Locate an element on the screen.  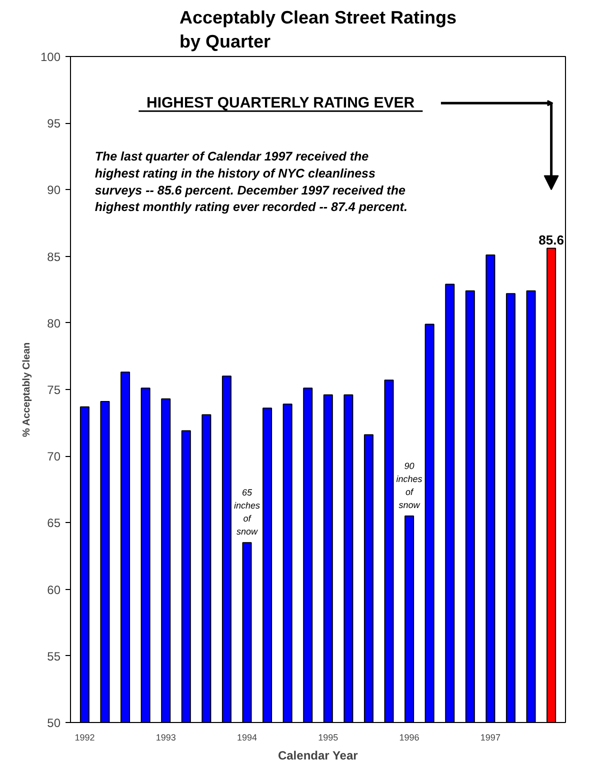
x-tick-label: 1993 is located at coordinates (166, 737).